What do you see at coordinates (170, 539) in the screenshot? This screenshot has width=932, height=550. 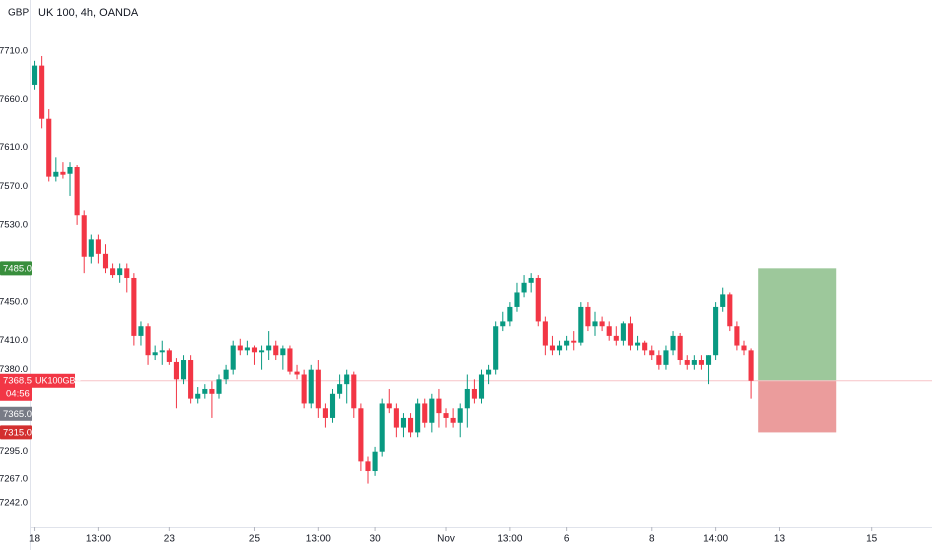 I see `x-tick-label: 23` at bounding box center [170, 539].